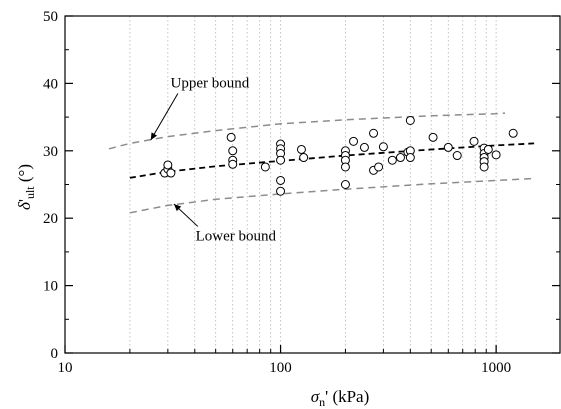 Image resolution: width=561 pixels, height=409 pixels. Describe the element at coordinates (24, 200) in the screenshot. I see `y-axis-label-prime: '` at that location.